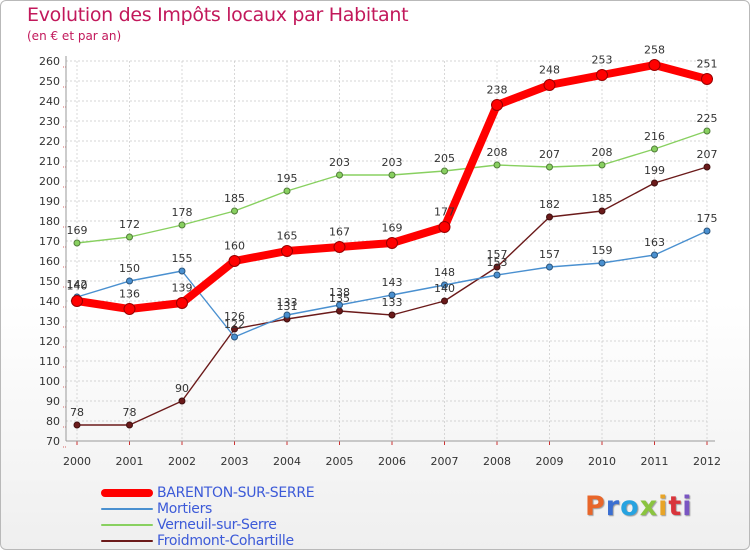 Image resolution: width=750 pixels, height=550 pixels. Describe the element at coordinates (339, 232) in the screenshot. I see `data-label: 167` at that location.